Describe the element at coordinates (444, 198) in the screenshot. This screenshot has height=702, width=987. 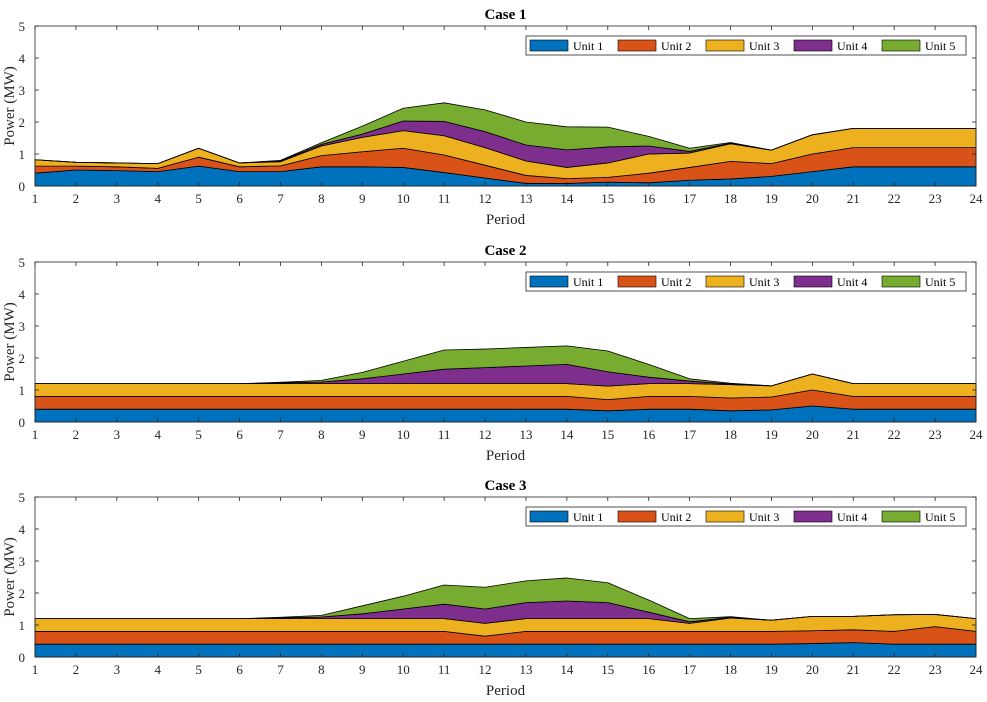
I see `x-tick-label: 11` at that location.